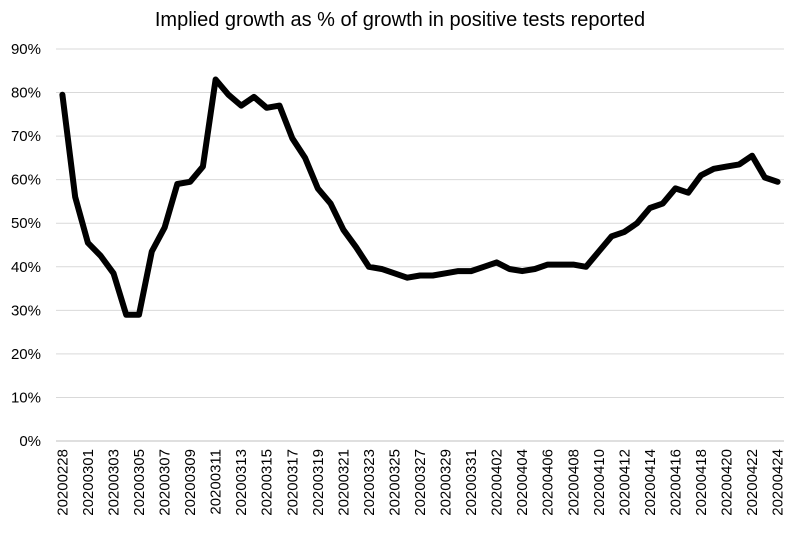 This screenshot has height=533, width=800. What do you see at coordinates (675, 482) in the screenshot?
I see `x-tick-label: 20200416` at bounding box center [675, 482].